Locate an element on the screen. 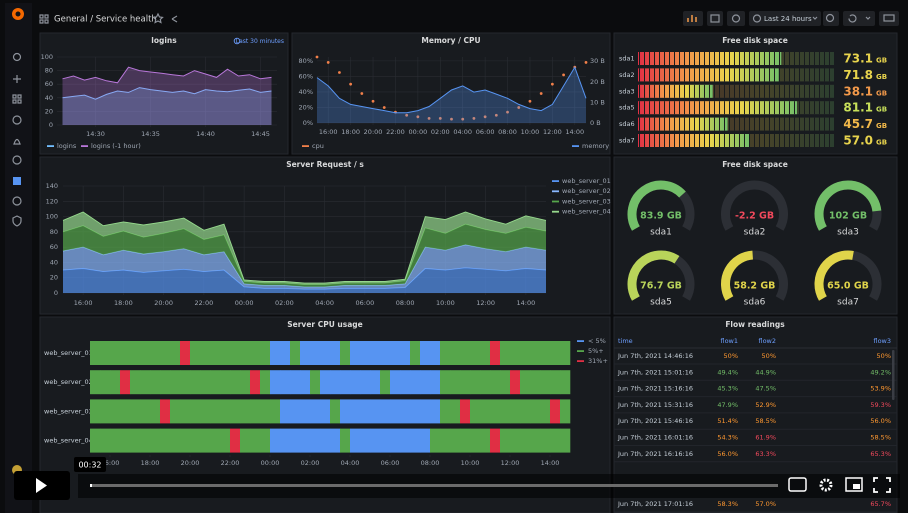 Image resolution: width=908 pixels, height=513 pixels. bar-gaps is located at coordinates (736, 108).